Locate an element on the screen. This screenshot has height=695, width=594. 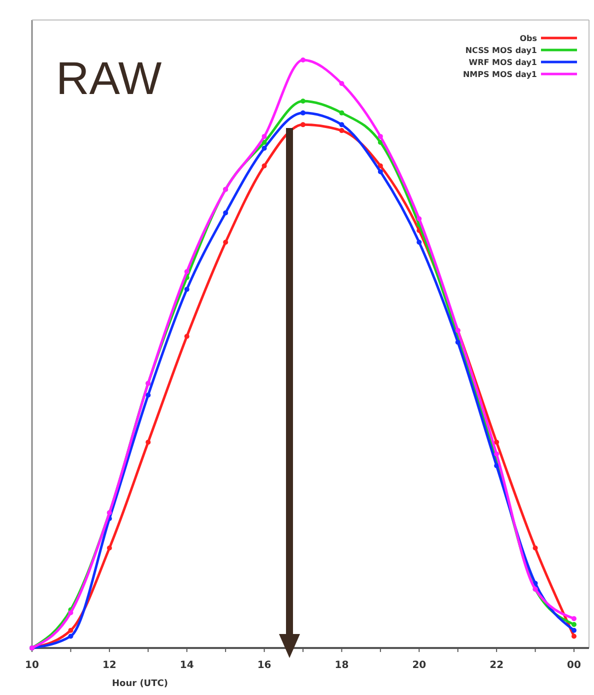
x-tick-label: 10 is located at coordinates (32, 665).